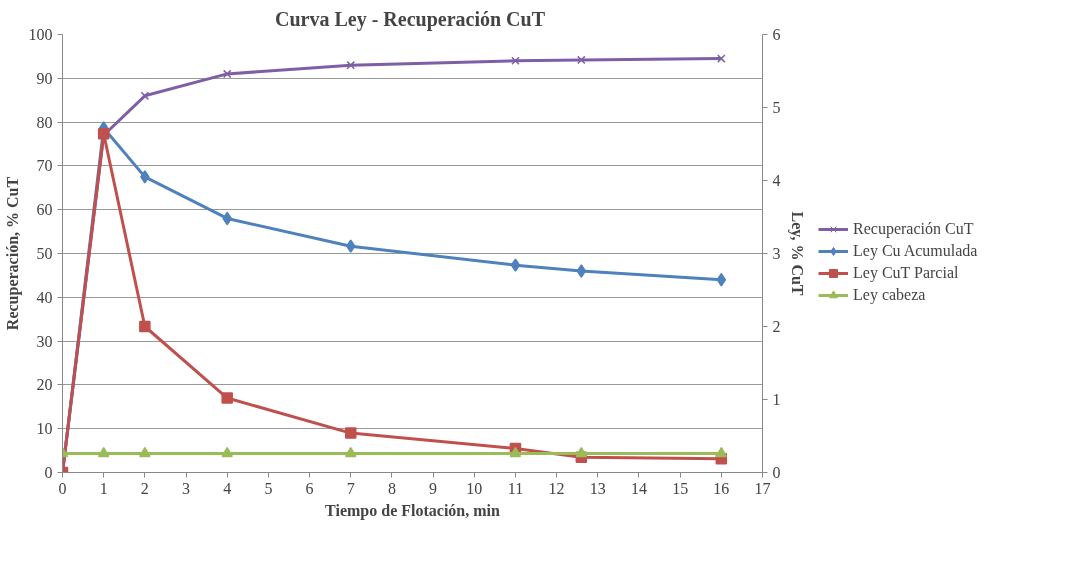 This screenshot has width=1089, height=588. I want to click on y-tick-label: 30, so click(44, 341).